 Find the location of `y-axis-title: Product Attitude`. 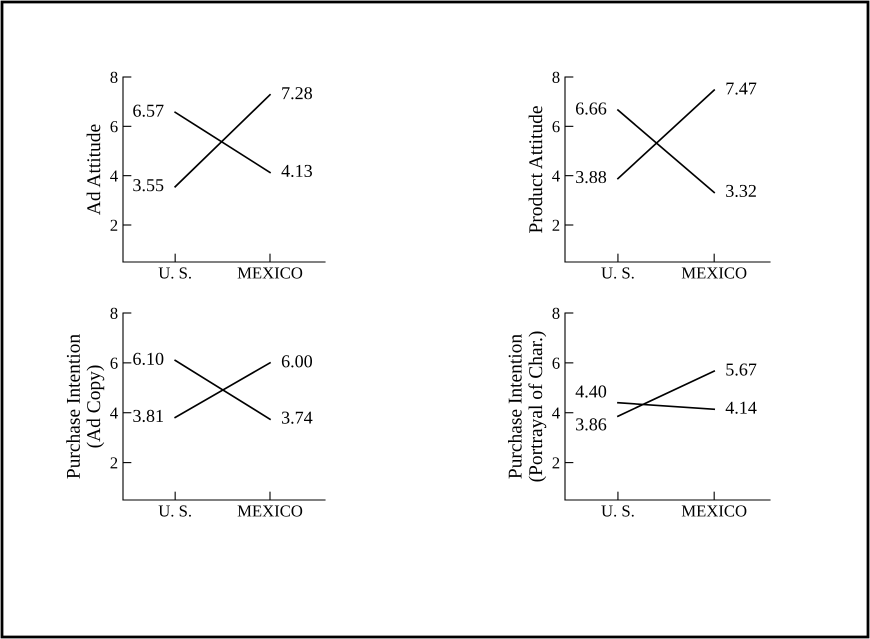

y-axis-title: Product Attitude is located at coordinates (535, 169).